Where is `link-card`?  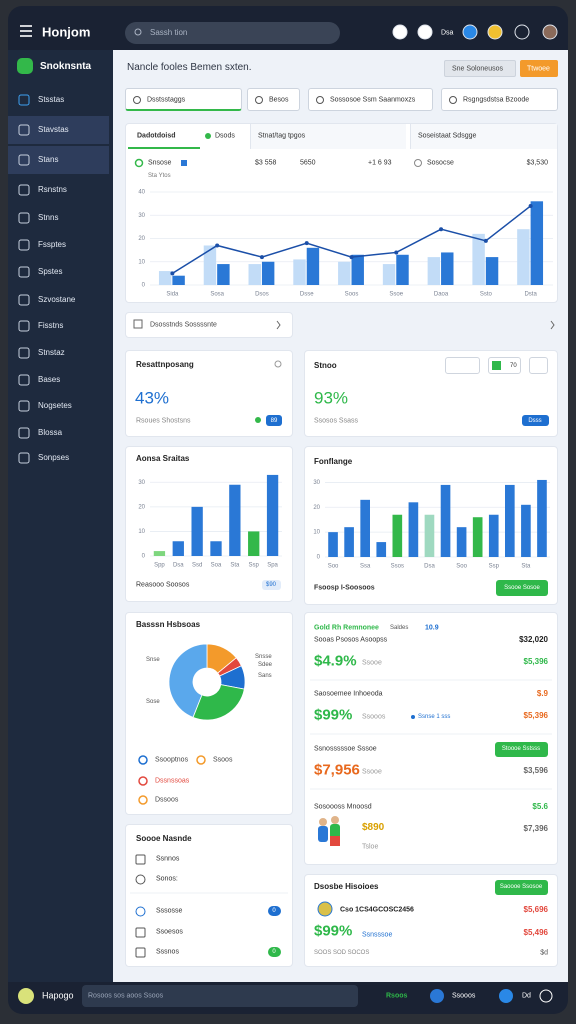
link-card is located at coordinates (209, 325).